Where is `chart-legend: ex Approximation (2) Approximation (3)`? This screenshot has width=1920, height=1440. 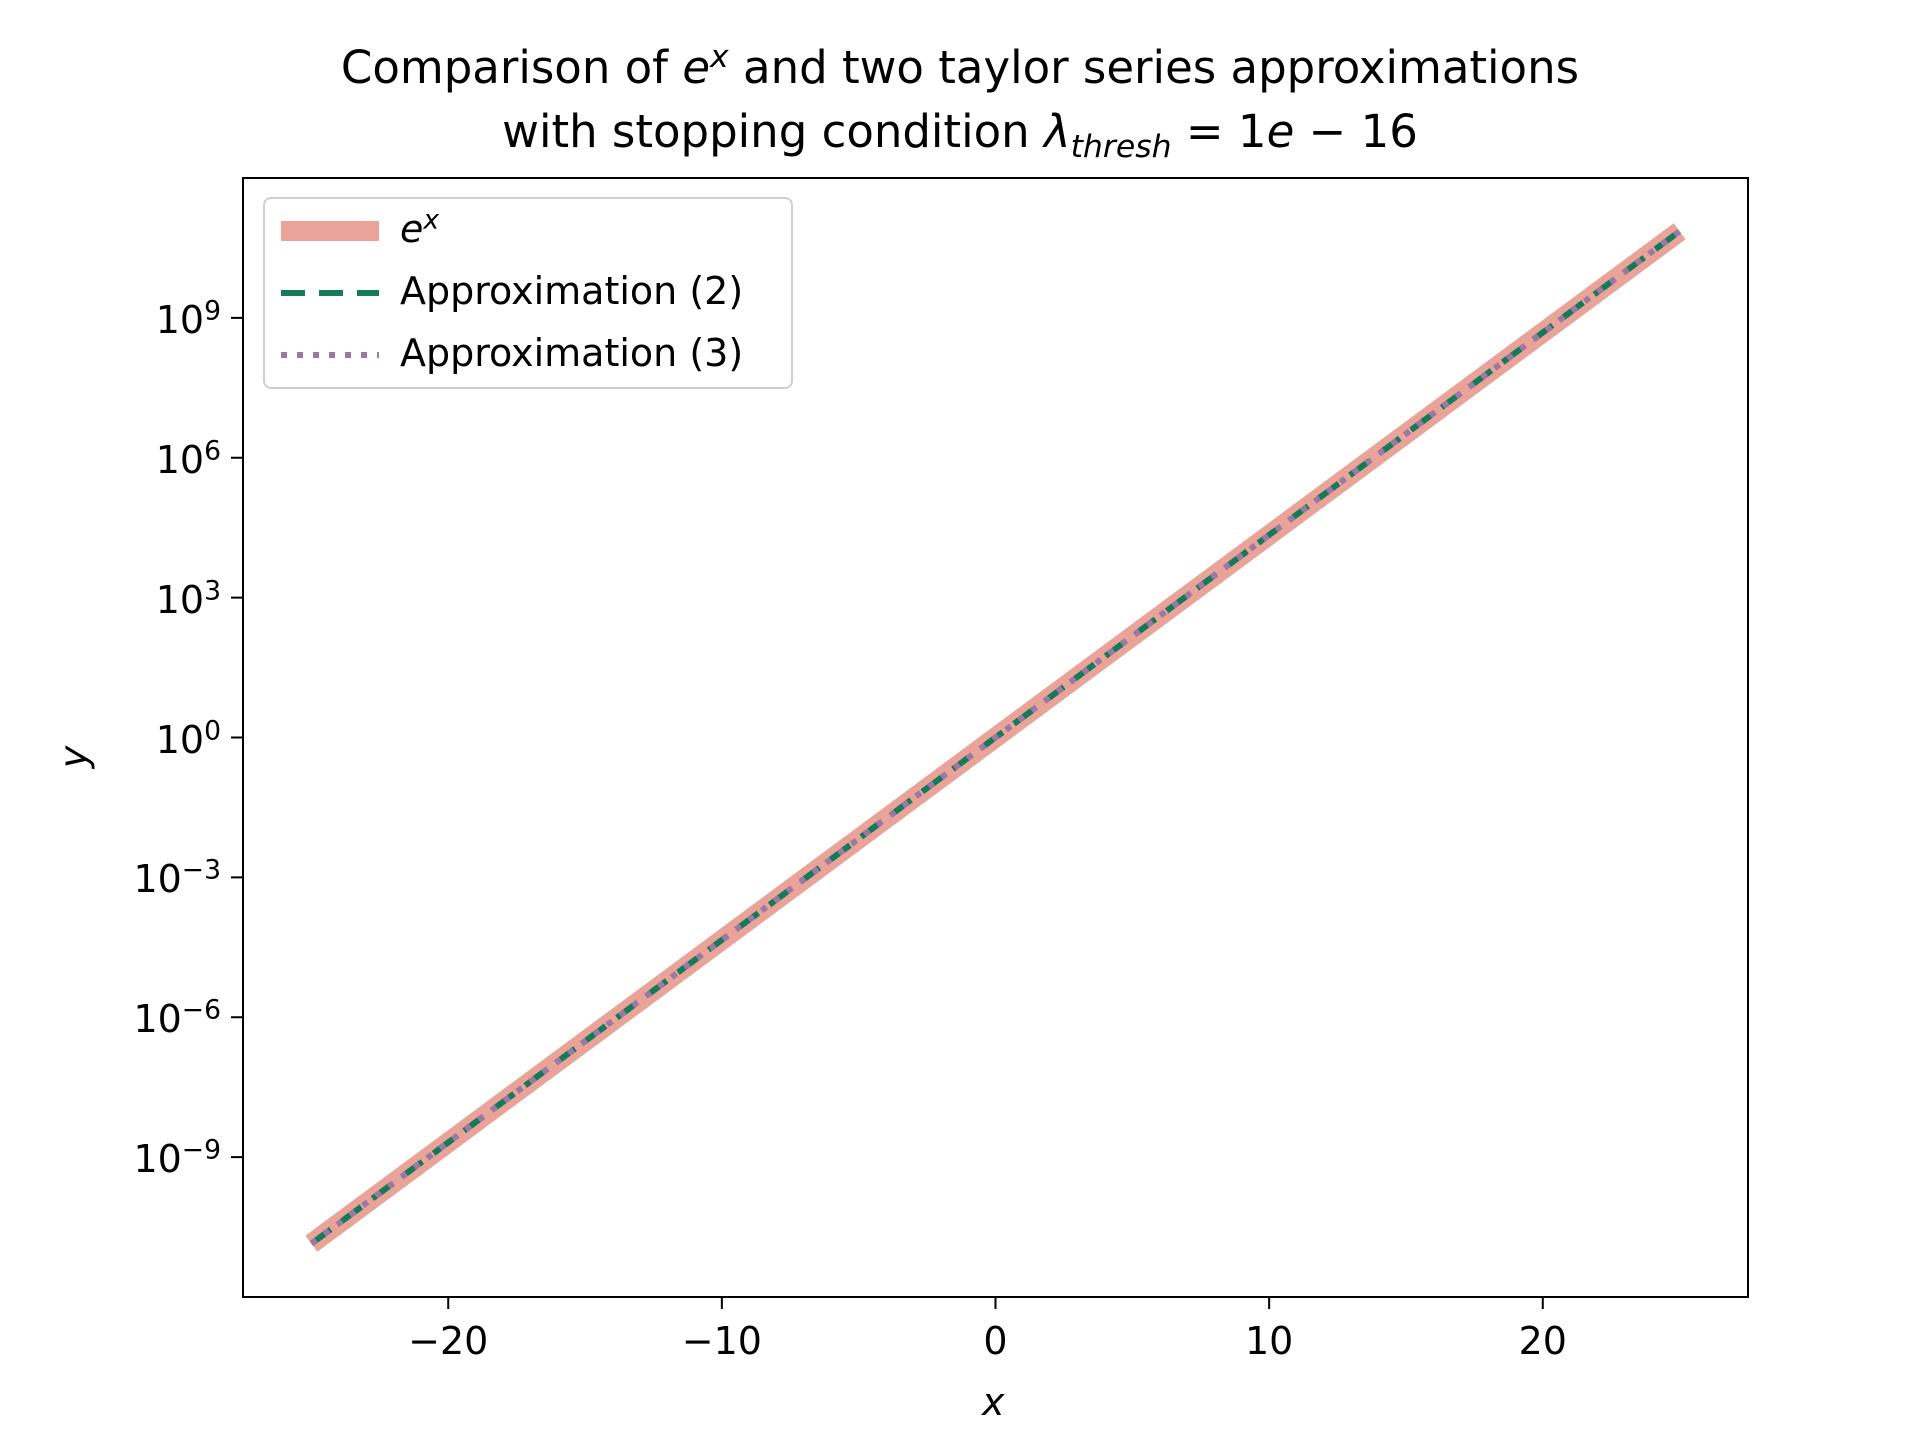
chart-legend: ex Approximation (2) Approximation (3) is located at coordinates (528, 293).